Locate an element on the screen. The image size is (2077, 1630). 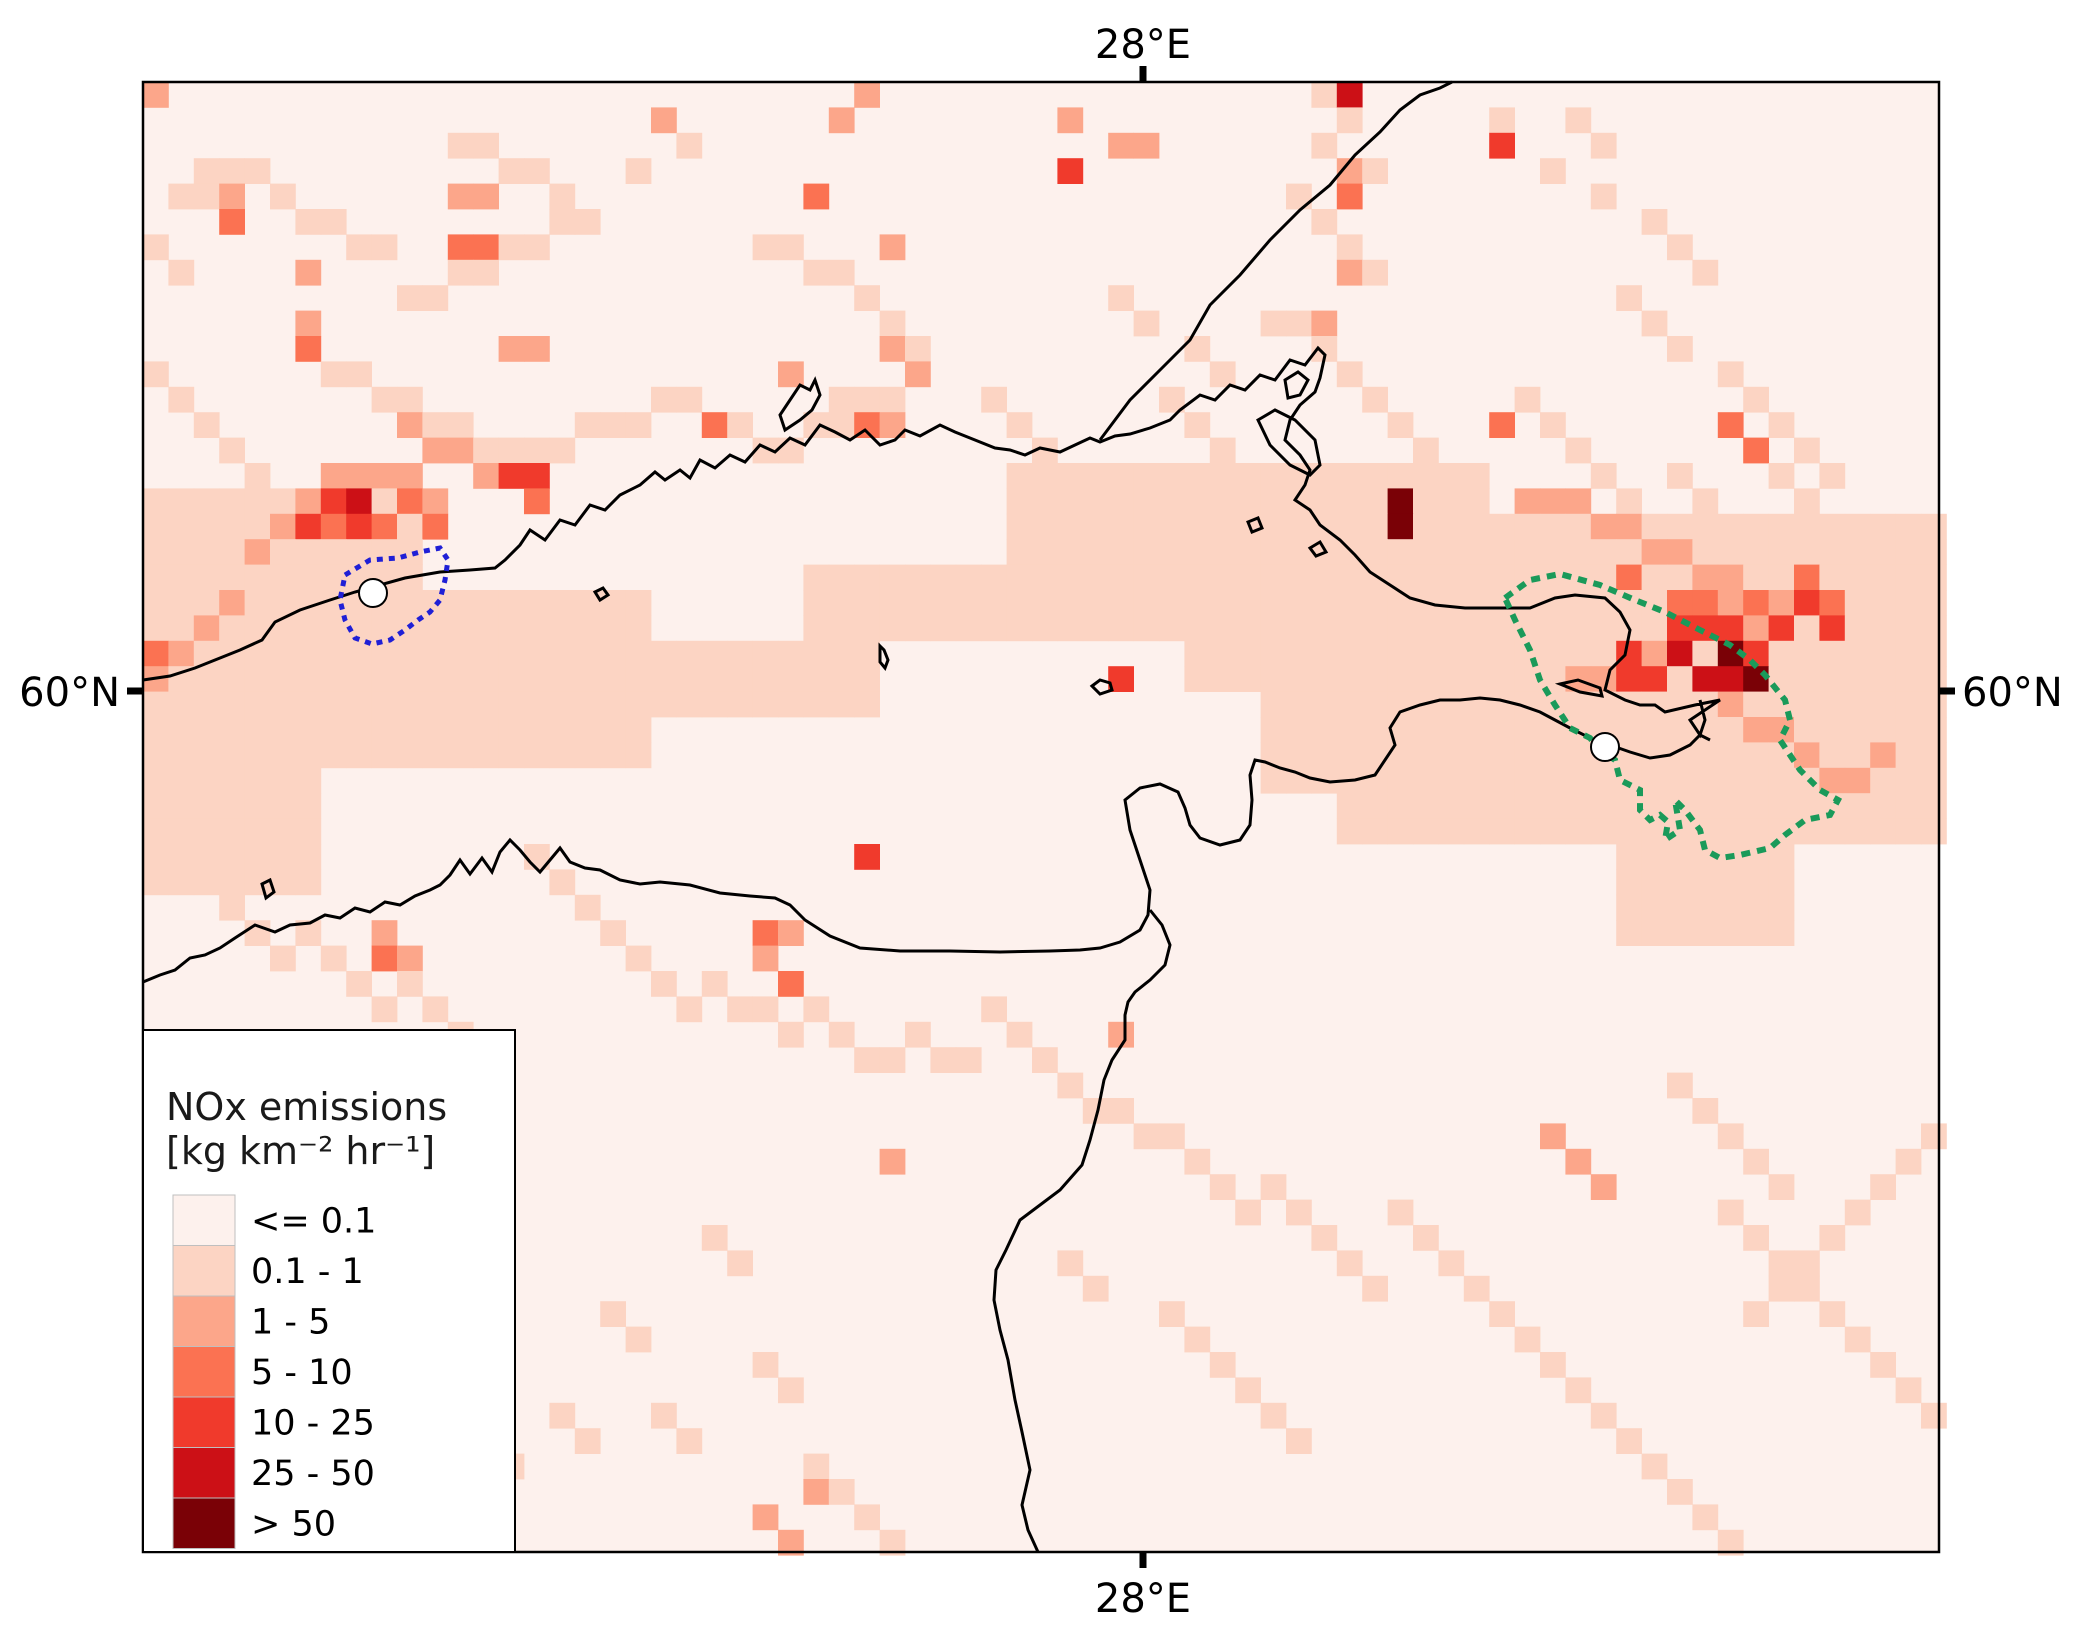
st-petersburg-marker is located at coordinates (1605, 747).